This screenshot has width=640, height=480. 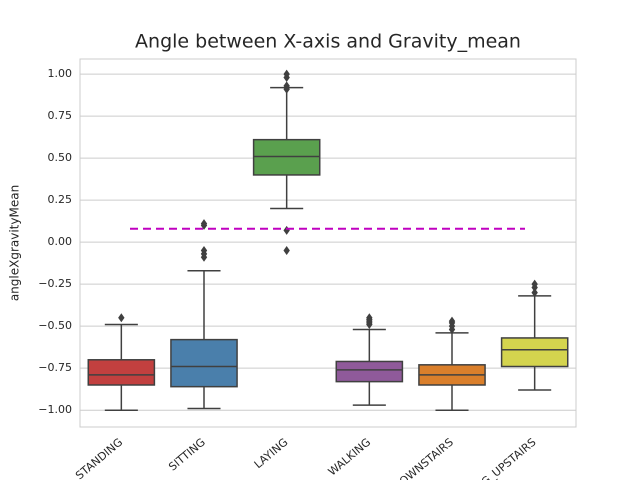 I want to click on y-tick-label: 0.25, so click(x=60, y=199).